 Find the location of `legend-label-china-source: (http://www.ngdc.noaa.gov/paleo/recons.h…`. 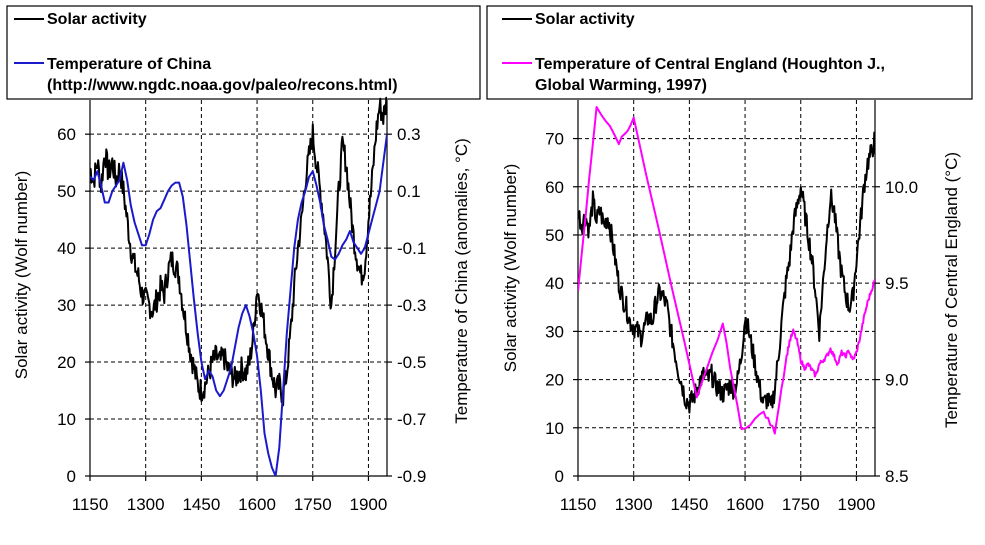

legend-label-china-source: (http://www.ngdc.noaa.gov/paleo/recons.h… is located at coordinates (222, 85).